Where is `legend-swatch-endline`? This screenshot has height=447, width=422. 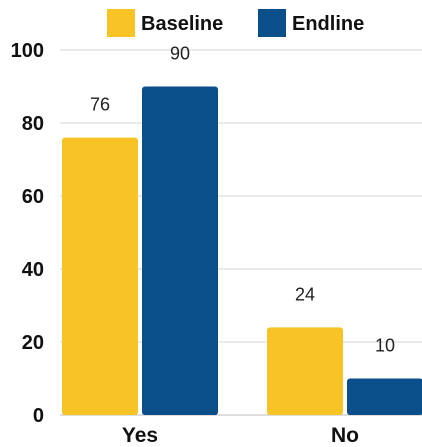
legend-swatch-endline is located at coordinates (272, 23).